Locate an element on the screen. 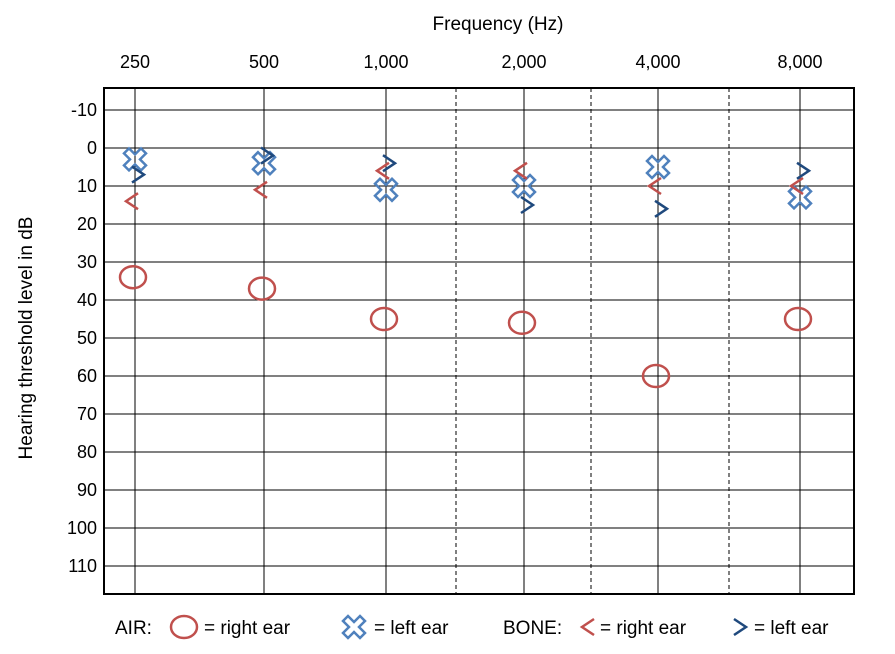 This screenshot has height=654, width=895. y-axis-title: Hearing threshold level in dB is located at coordinates (26, 338).